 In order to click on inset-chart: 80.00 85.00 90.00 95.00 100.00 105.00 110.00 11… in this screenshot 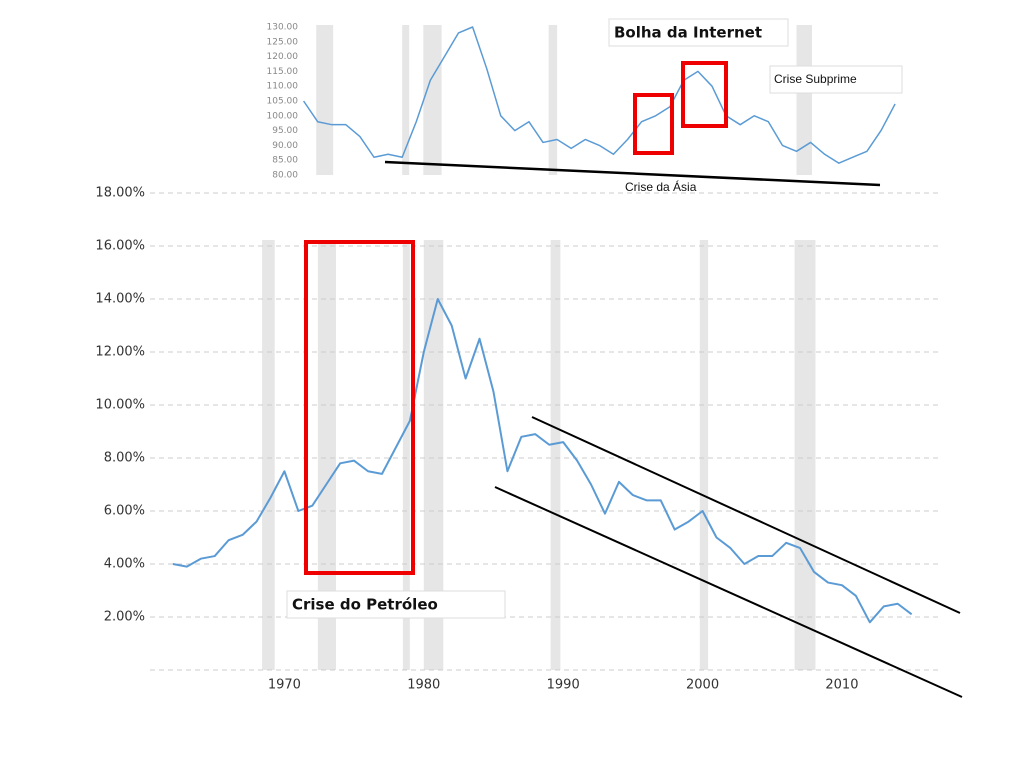, I will do `click(581, 102)`.